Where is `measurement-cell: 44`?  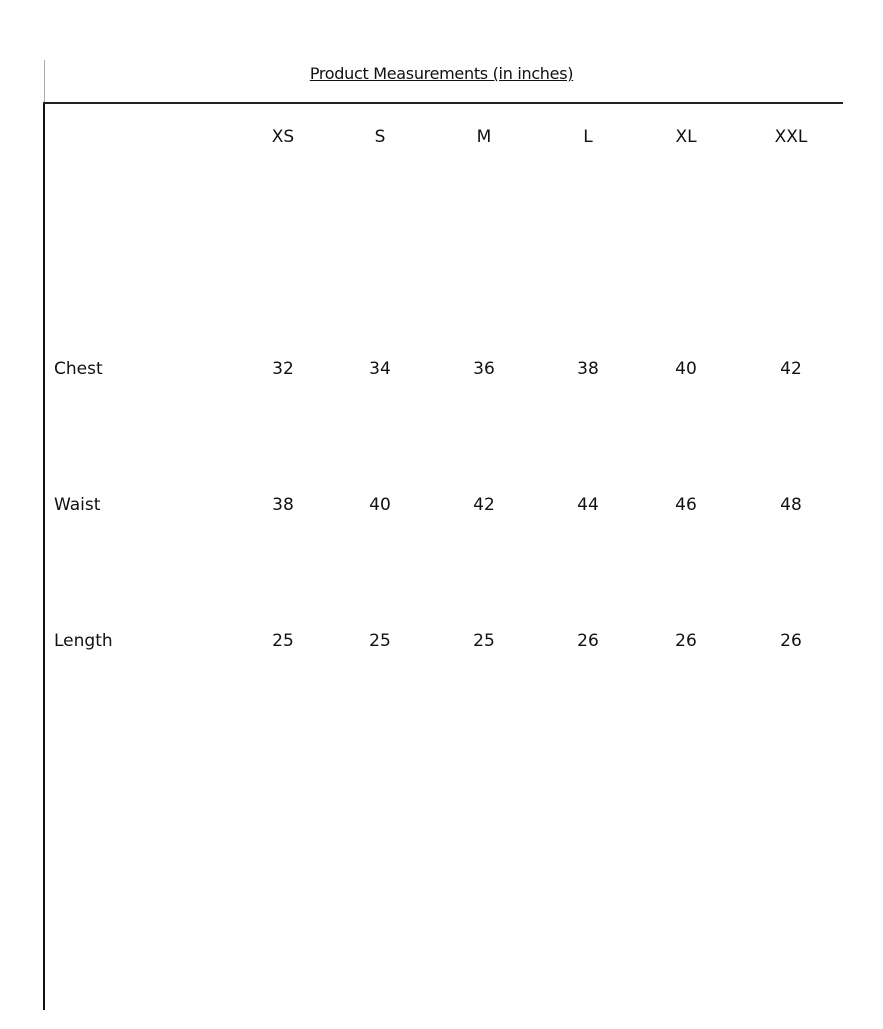 measurement-cell: 44 is located at coordinates (588, 505).